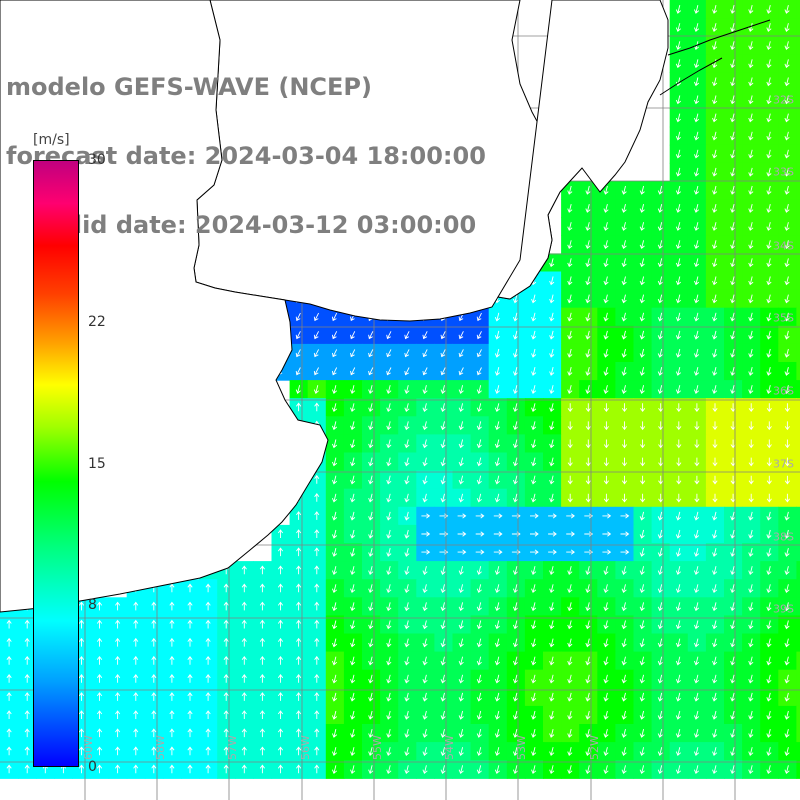 The width and height of the screenshot is (800, 800). I want to click on latitude-label: 34S, so click(783, 246).